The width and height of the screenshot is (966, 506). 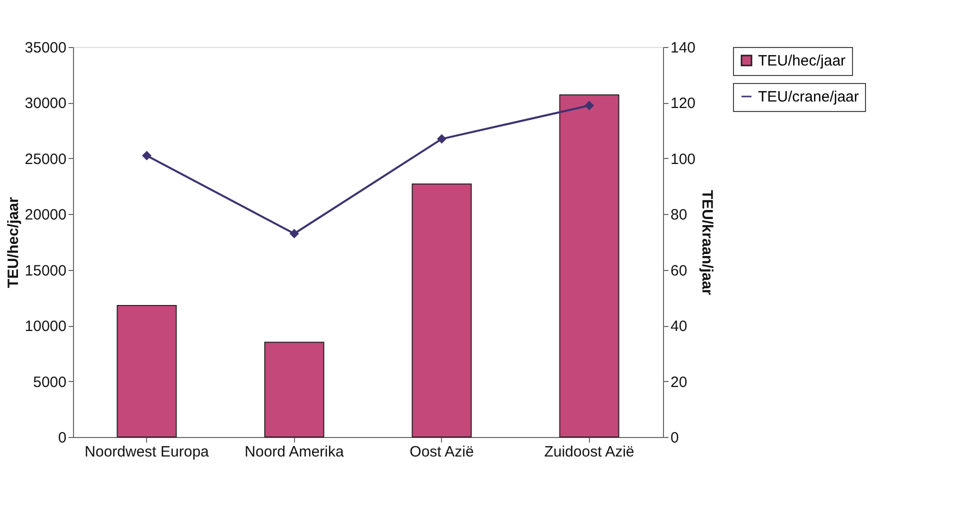 I want to click on y-tick-label: 35000, so click(x=45, y=48).